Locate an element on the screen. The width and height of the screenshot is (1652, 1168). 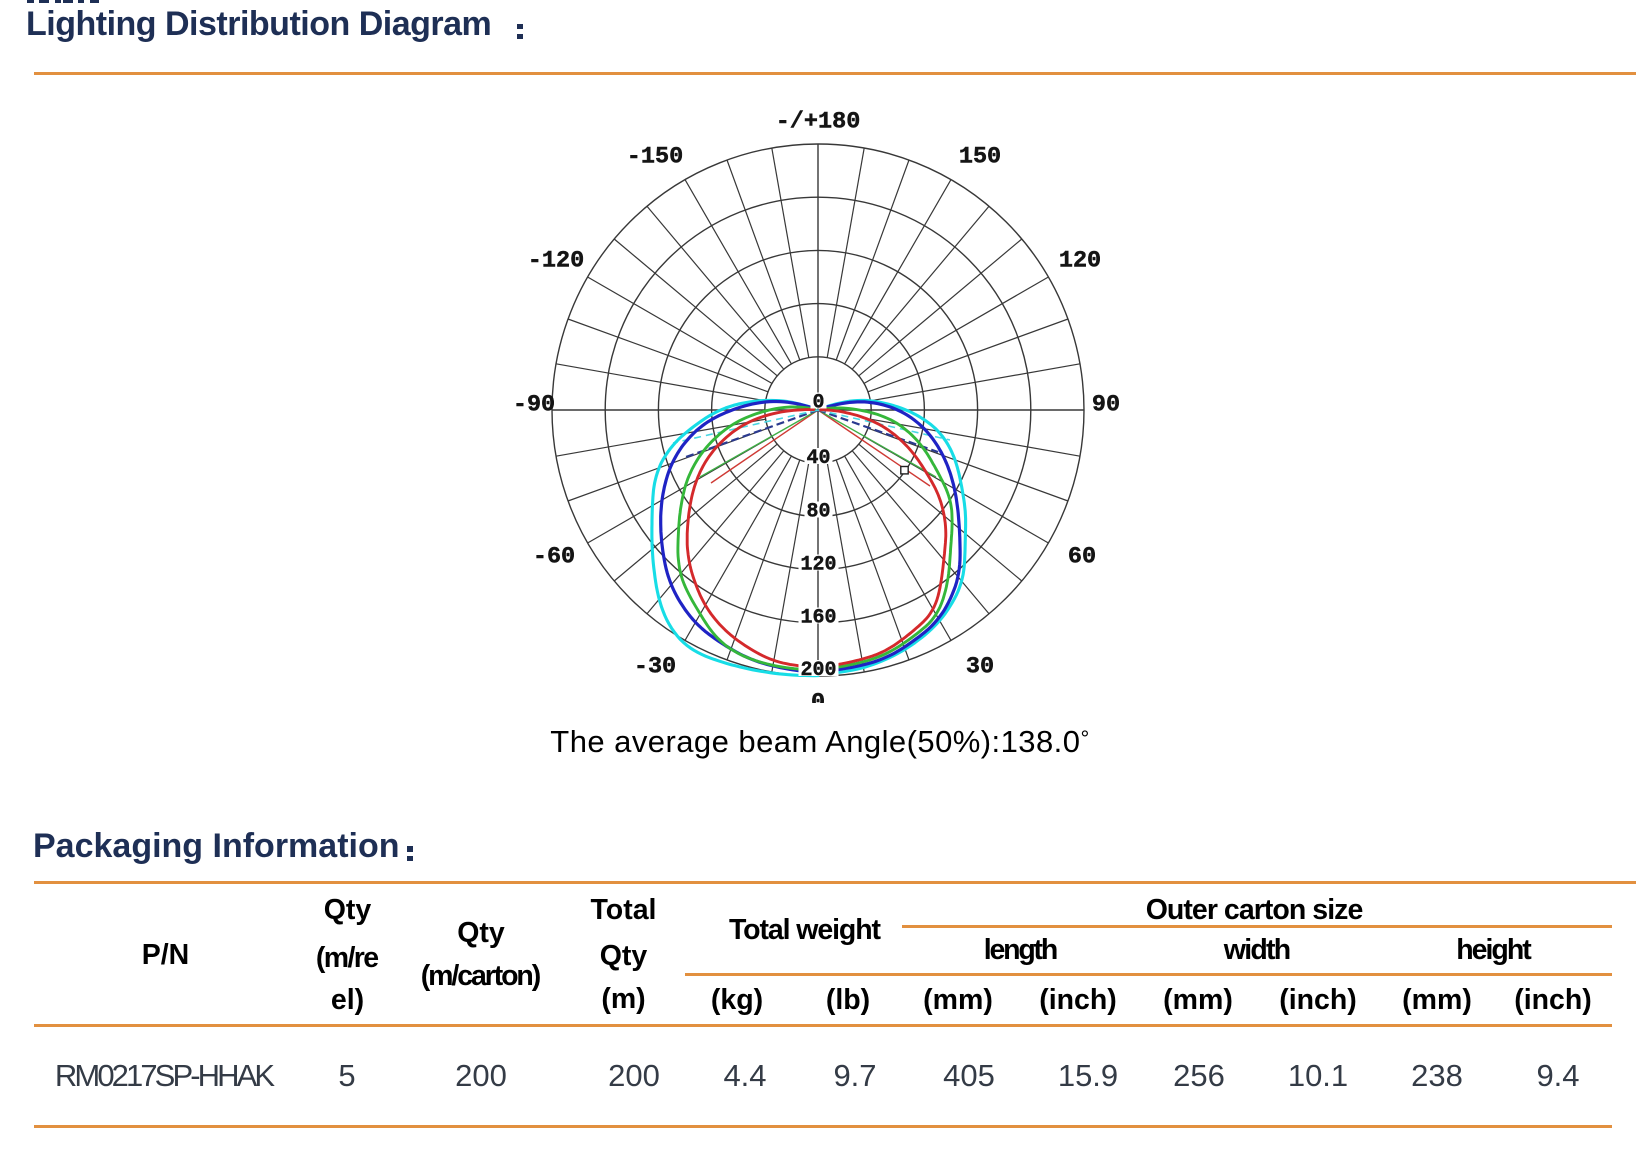
svg-text: -120 is located at coordinates (556, 260).